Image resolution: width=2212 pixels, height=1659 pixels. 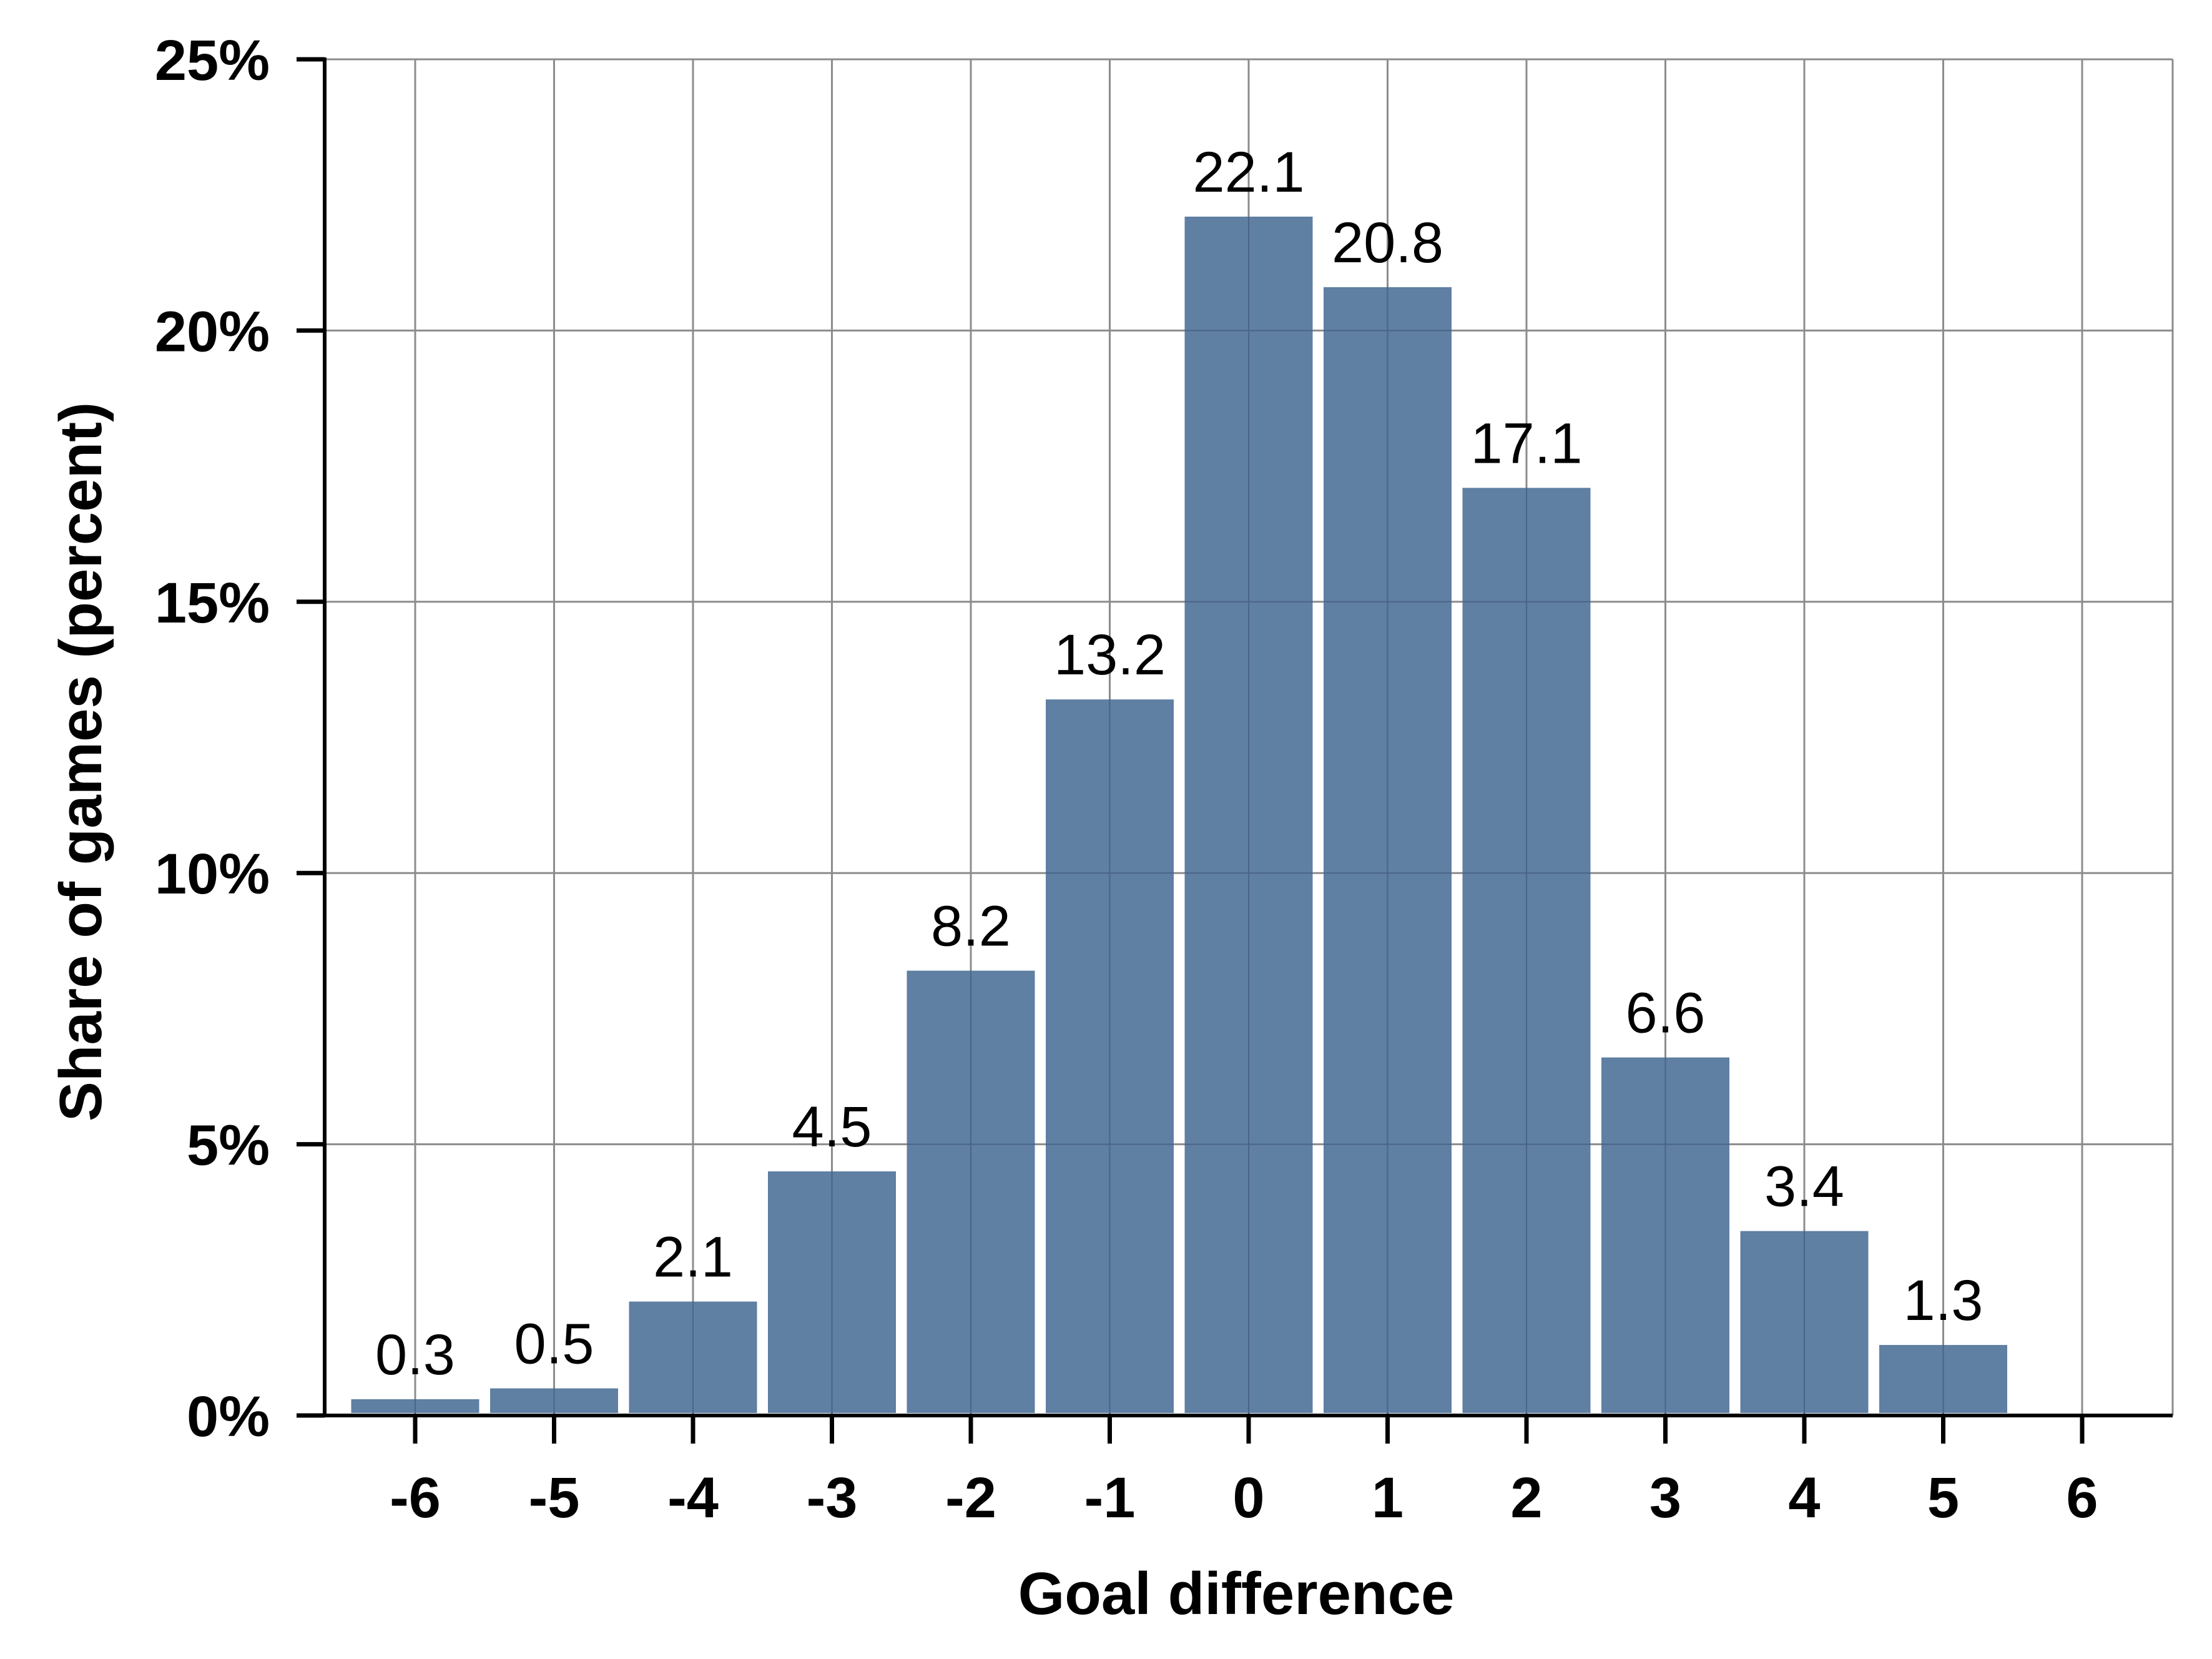 What do you see at coordinates (212, 874) in the screenshot?
I see `y-tick-label: 10%` at bounding box center [212, 874].